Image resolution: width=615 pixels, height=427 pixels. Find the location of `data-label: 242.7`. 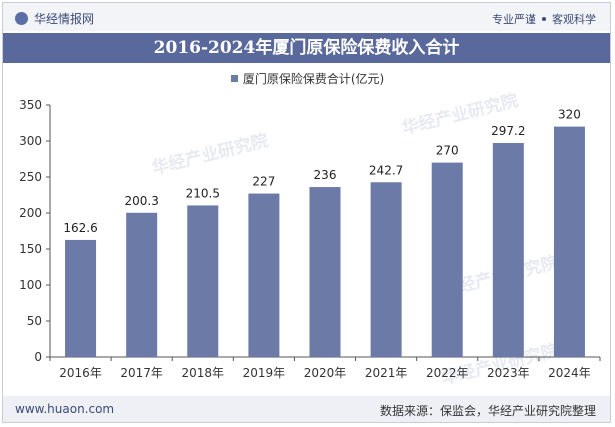

data-label: 242.7 is located at coordinates (386, 170).